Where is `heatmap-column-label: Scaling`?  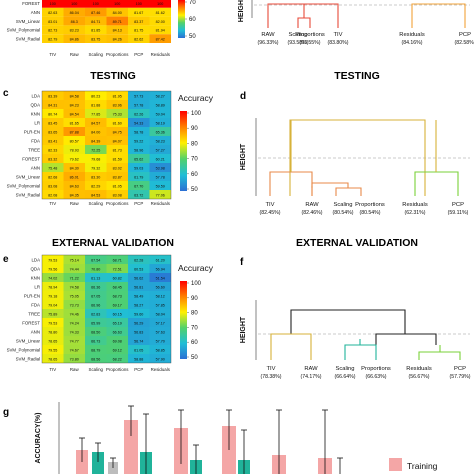 heatmap-column-label: Scaling is located at coordinates (96, 54).